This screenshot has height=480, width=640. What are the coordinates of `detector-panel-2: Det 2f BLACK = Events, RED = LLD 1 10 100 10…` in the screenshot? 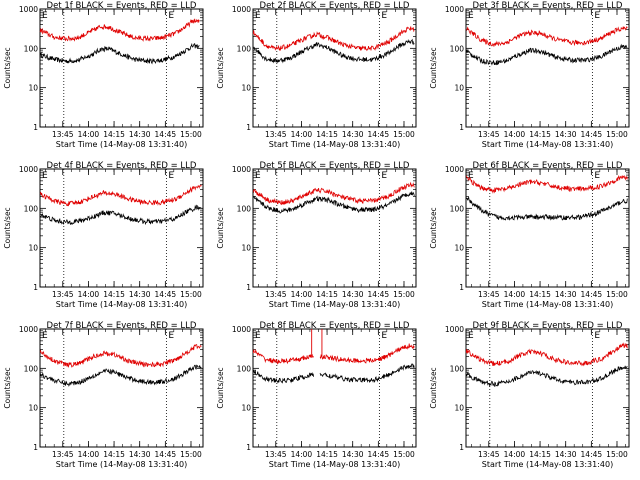 It's located at (316, 75).